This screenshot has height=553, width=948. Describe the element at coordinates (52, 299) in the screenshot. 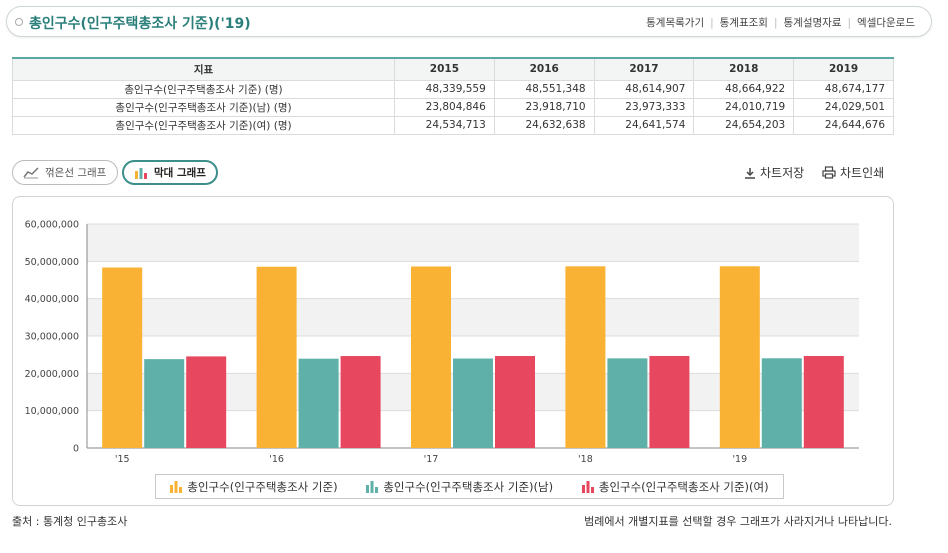

I see `y-tick-label: 40,000,000` at that location.